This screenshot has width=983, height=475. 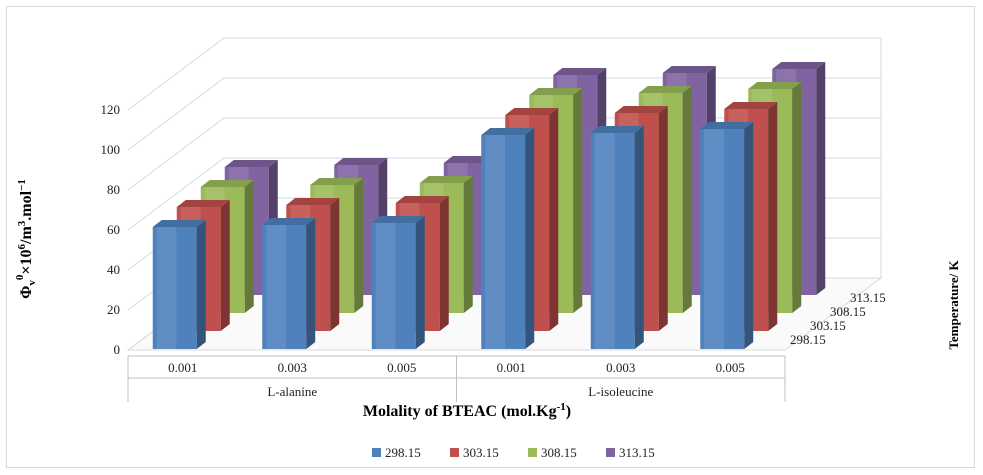 I want to click on y-tick-label: 40, so click(x=113, y=269).